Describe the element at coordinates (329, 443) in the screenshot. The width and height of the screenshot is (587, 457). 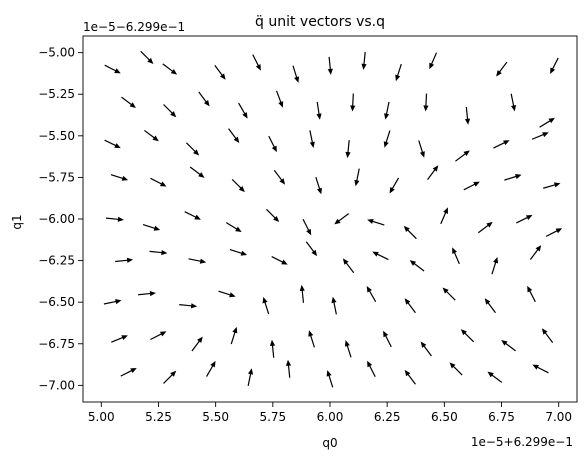
I see `x-axis-label: q0` at that location.